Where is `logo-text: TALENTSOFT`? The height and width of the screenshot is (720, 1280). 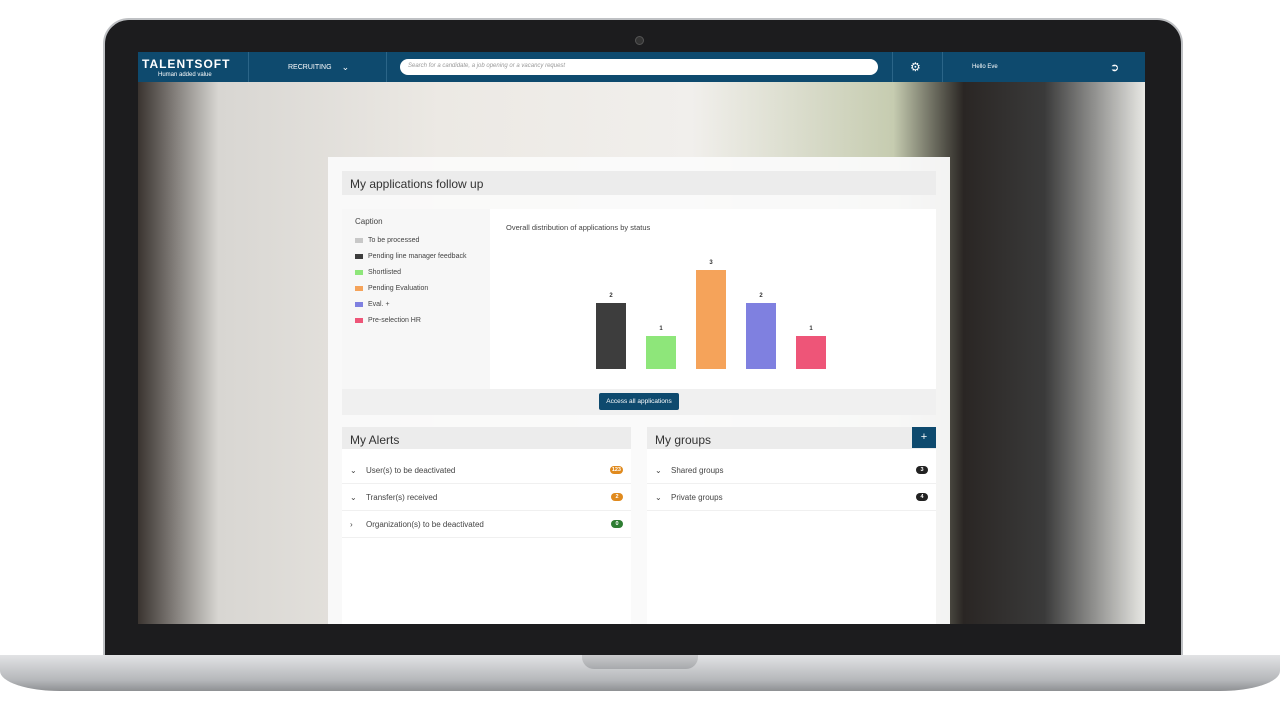
logo-text: TALENTSOFT is located at coordinates (186, 64).